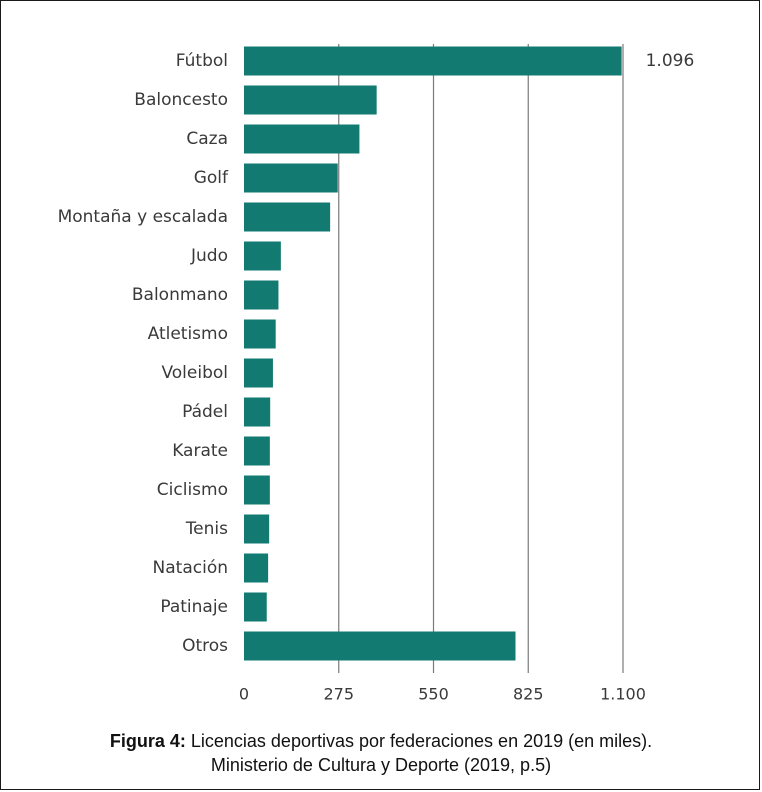  I want to click on bar-futbol, so click(433, 61).